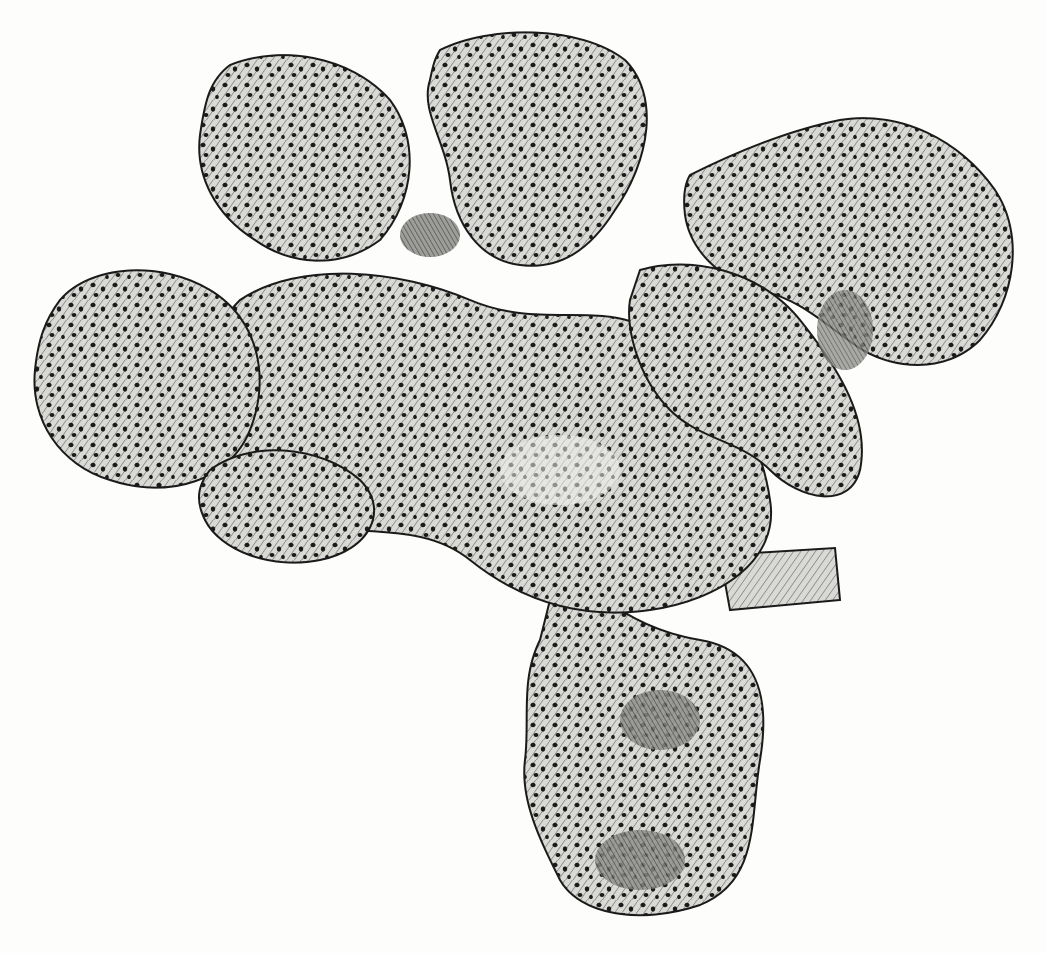 This screenshot has width=1046, height=953. I want to click on highlight-center, so click(560, 470).